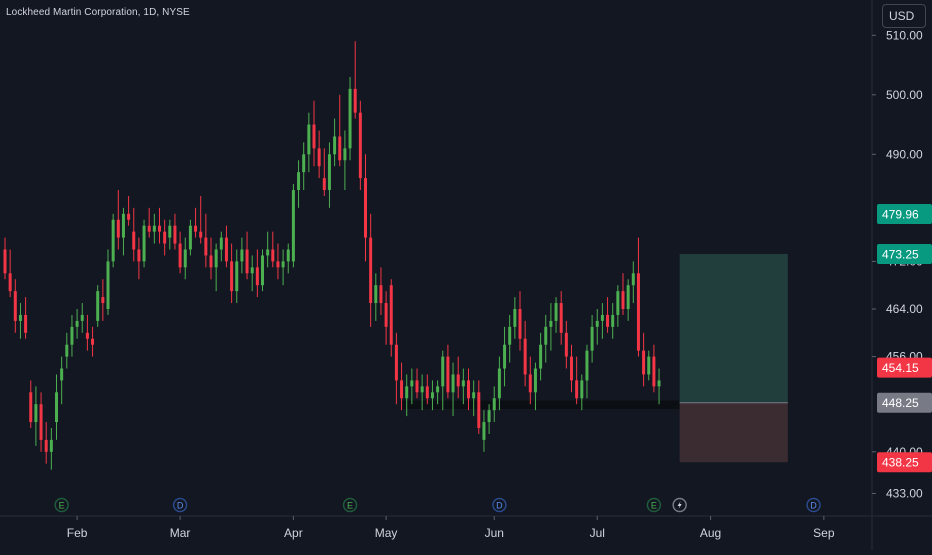 This screenshot has height=555, width=932. What do you see at coordinates (900, 463) in the screenshot?
I see `price-label-text: 438.25` at bounding box center [900, 463].